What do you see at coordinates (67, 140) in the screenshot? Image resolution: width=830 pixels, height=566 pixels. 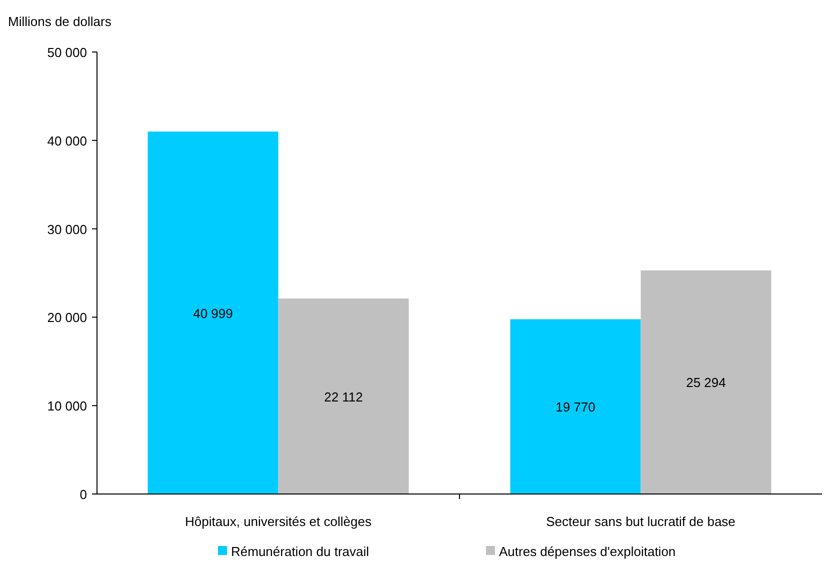 I see `y-tick-label: 40 000` at bounding box center [67, 140].